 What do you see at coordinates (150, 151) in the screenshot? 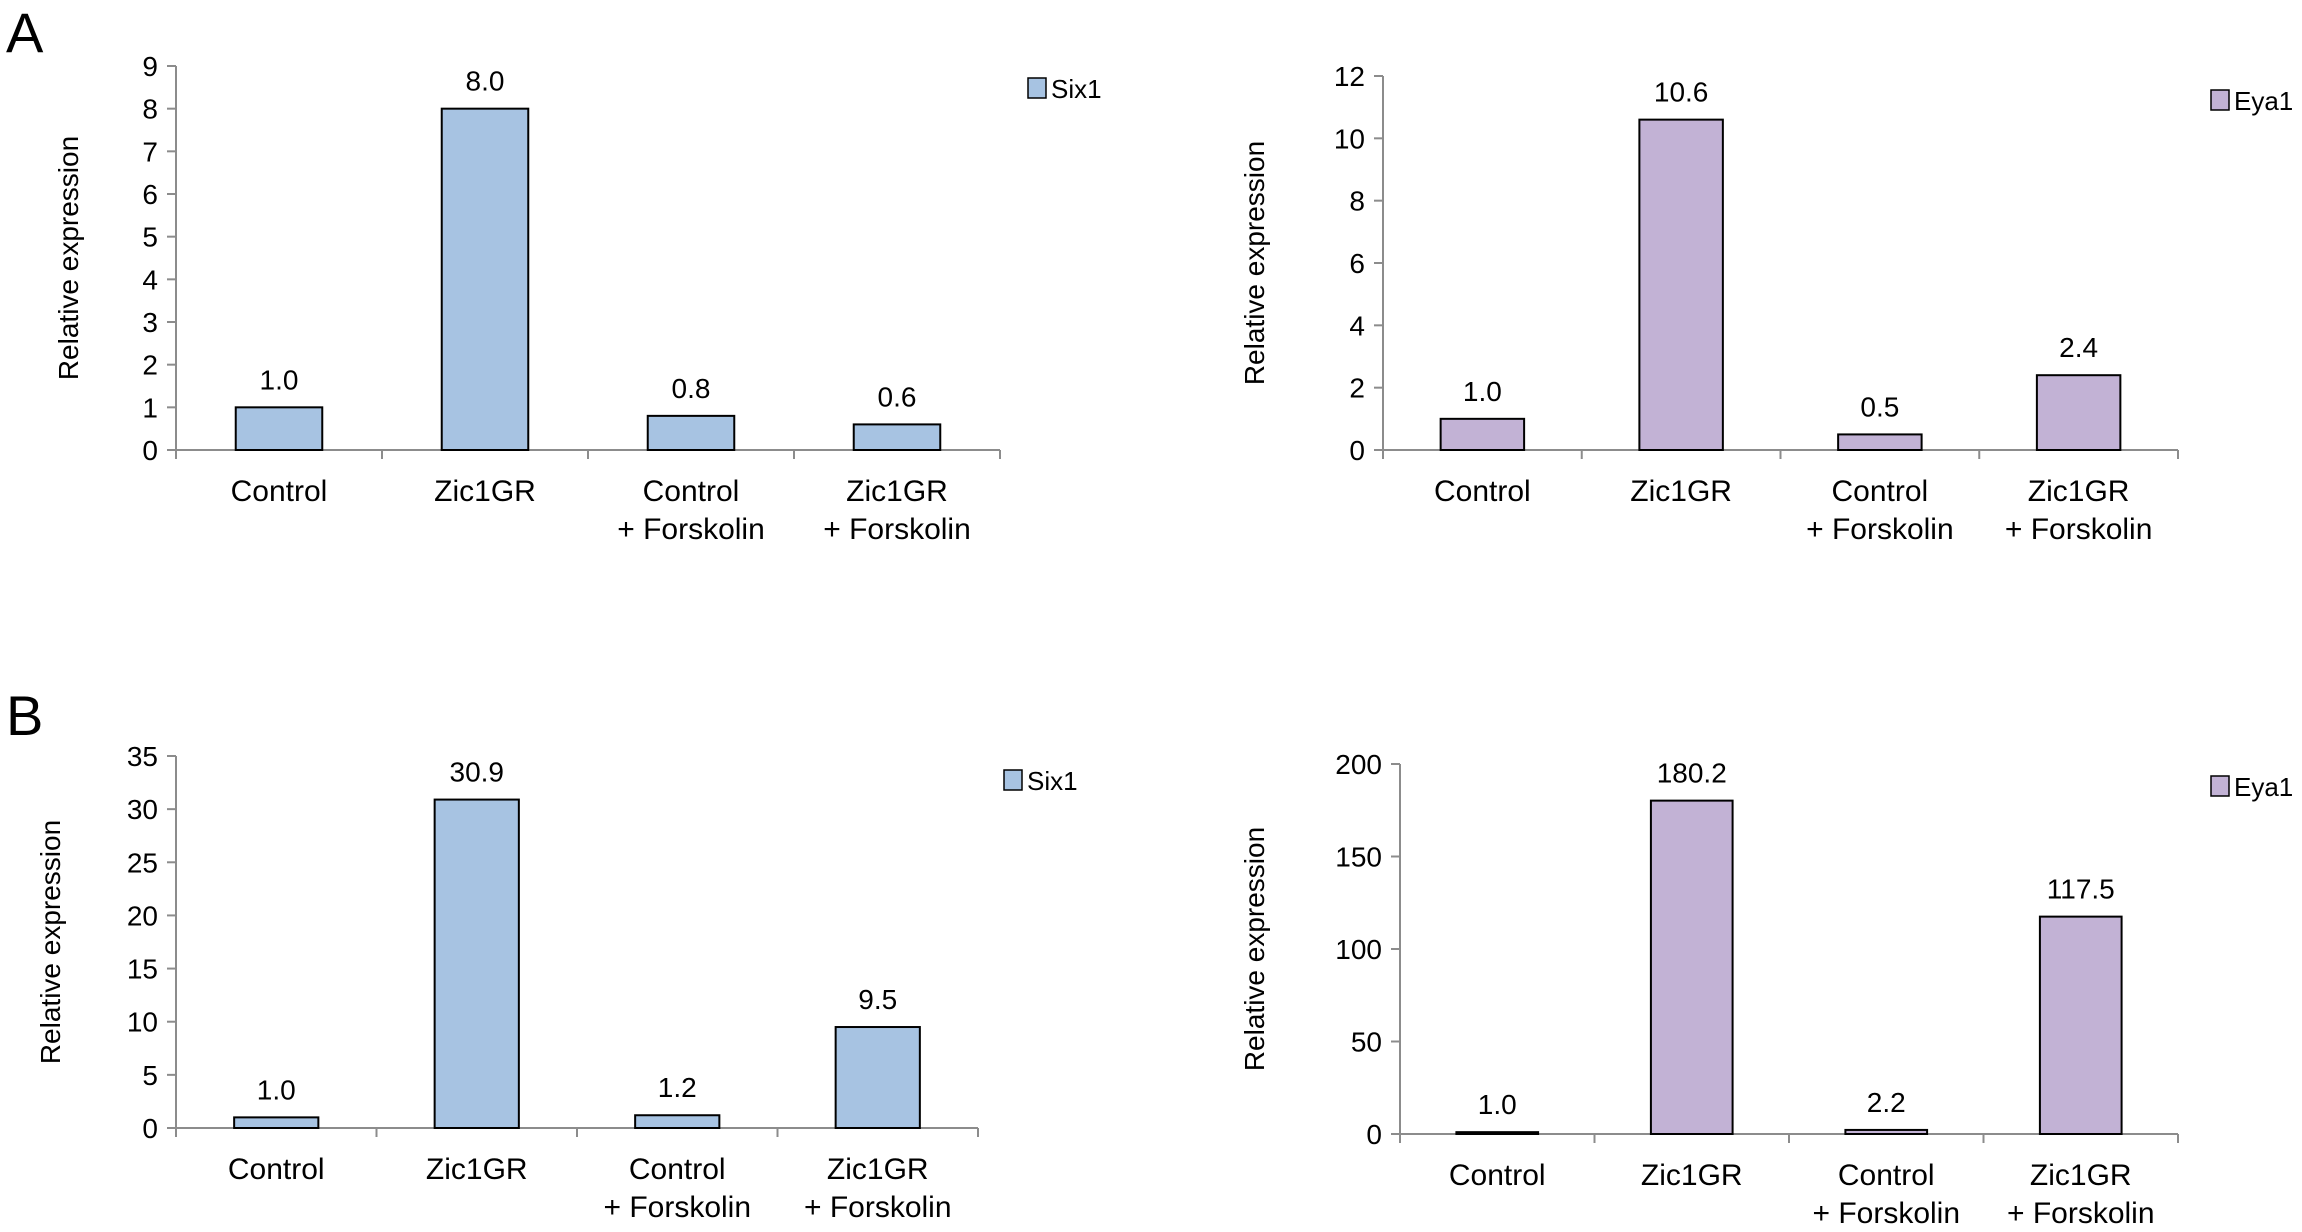
I see `y-tick-label: 7` at bounding box center [150, 151].